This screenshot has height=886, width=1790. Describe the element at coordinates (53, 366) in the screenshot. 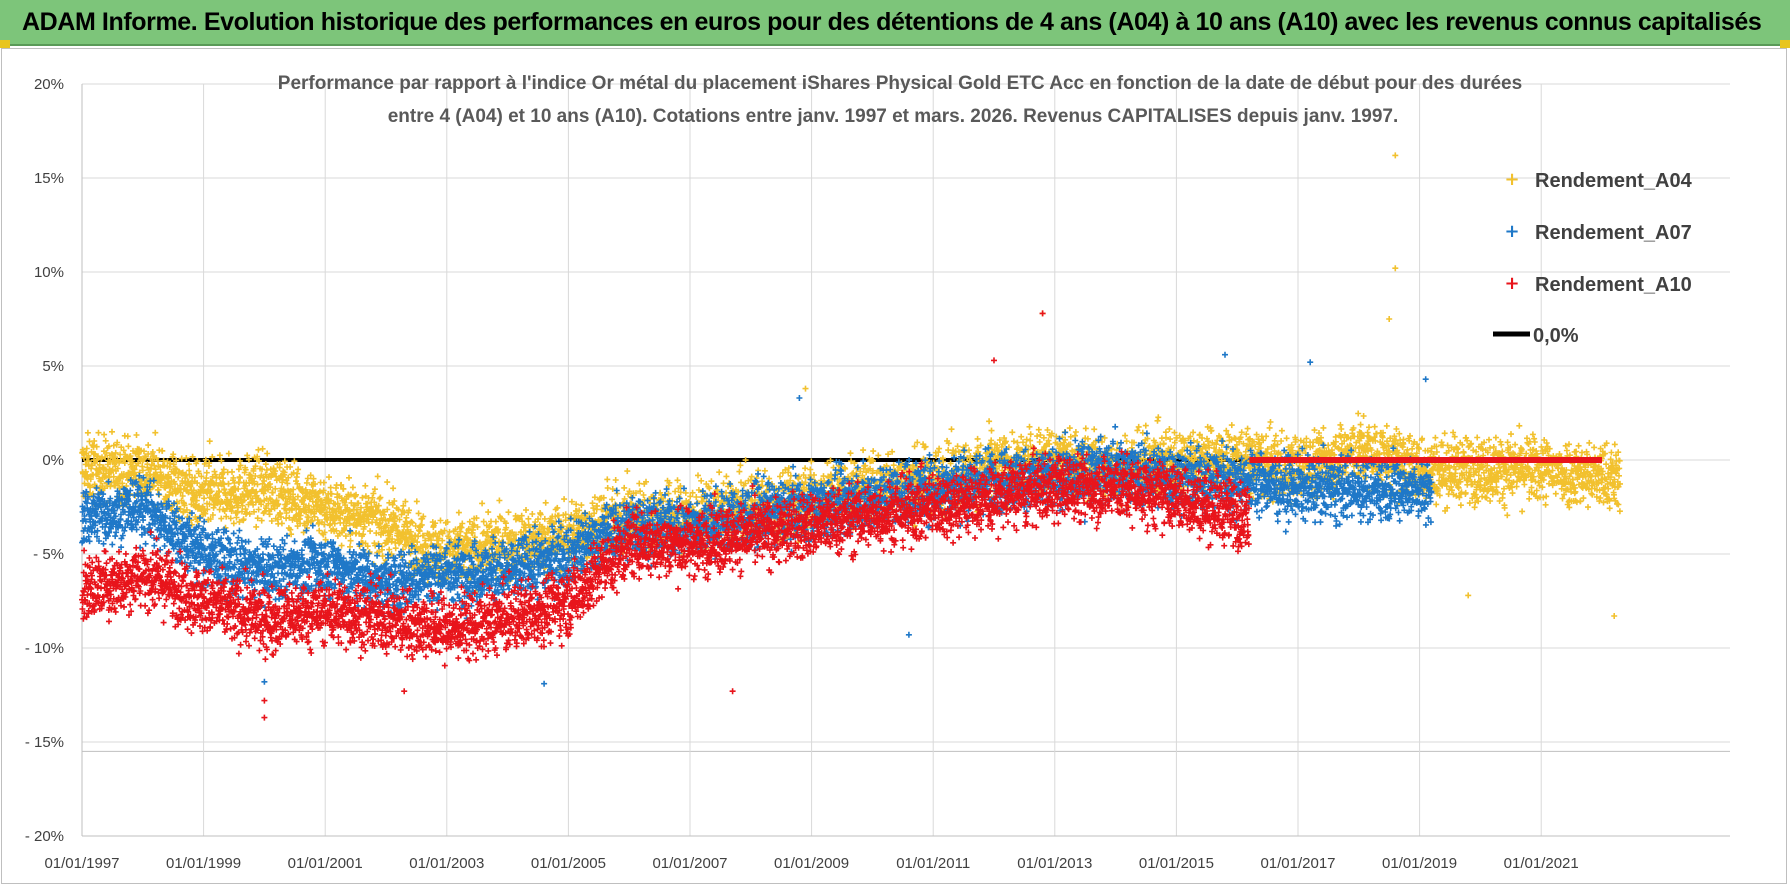

I see `y-tick-label: 5%` at that location.